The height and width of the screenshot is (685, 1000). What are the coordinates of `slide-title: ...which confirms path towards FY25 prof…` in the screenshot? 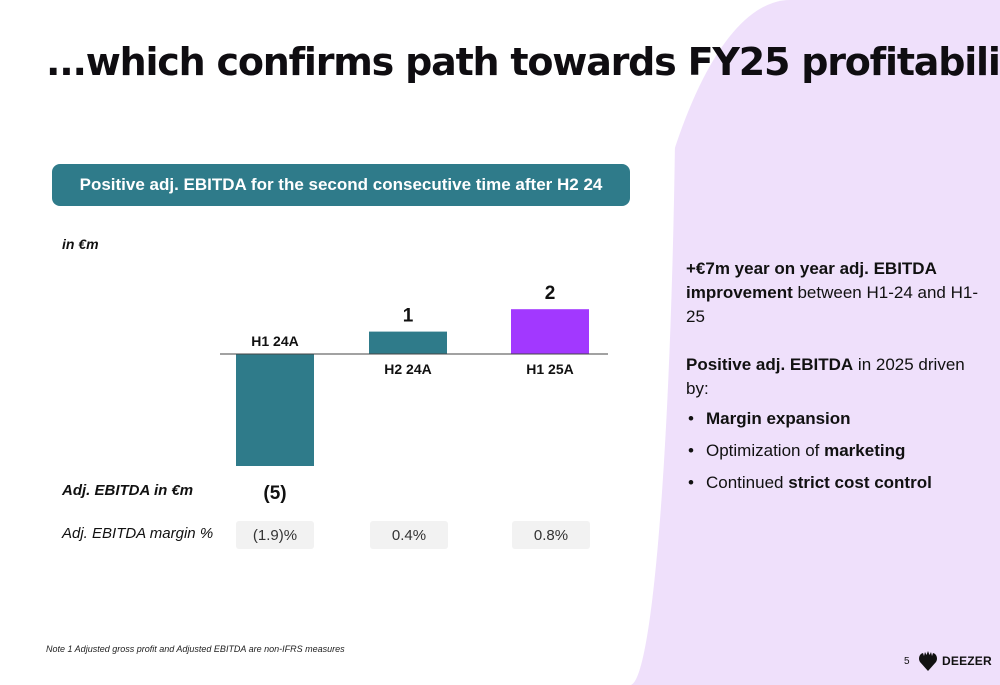 It's located at (523, 62).